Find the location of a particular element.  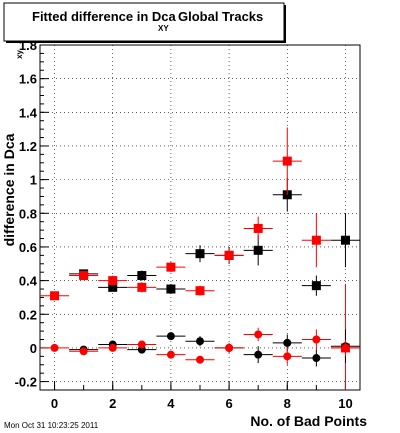

y-tick-label: 0.8 is located at coordinates (28, 213).